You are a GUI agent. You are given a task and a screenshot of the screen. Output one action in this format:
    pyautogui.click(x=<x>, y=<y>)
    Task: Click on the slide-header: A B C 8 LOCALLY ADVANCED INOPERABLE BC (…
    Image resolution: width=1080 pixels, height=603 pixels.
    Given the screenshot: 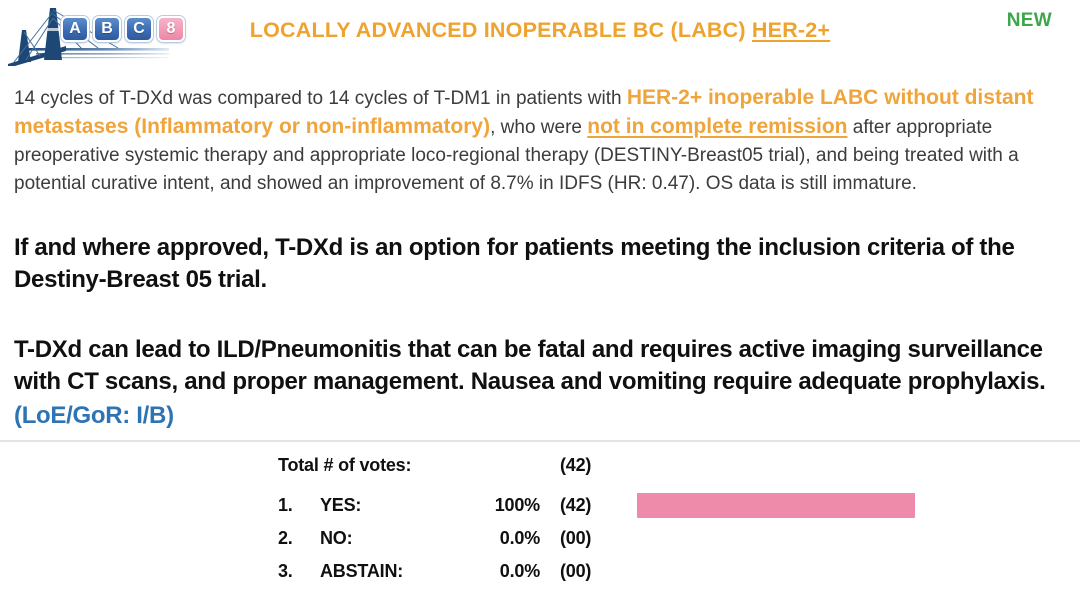 What is the action you would take?
    pyautogui.click(x=540, y=35)
    